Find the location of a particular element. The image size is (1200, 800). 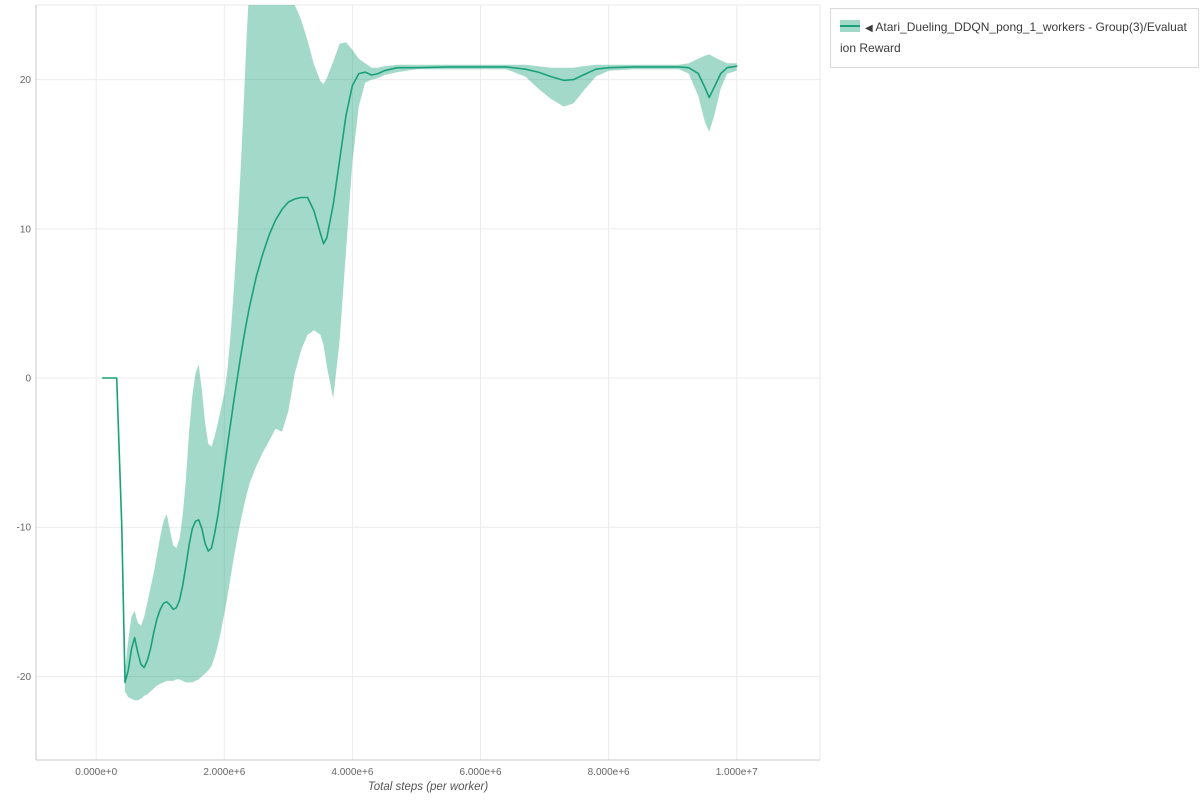

legend-swatch-icon is located at coordinates (850, 26).